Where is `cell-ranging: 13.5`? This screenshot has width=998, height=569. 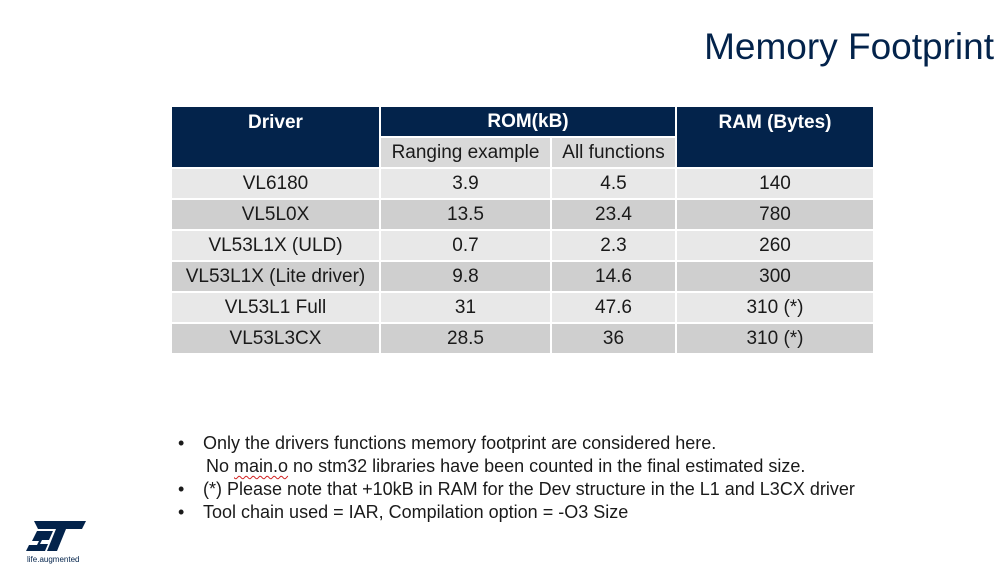 cell-ranging: 13.5 is located at coordinates (465, 214).